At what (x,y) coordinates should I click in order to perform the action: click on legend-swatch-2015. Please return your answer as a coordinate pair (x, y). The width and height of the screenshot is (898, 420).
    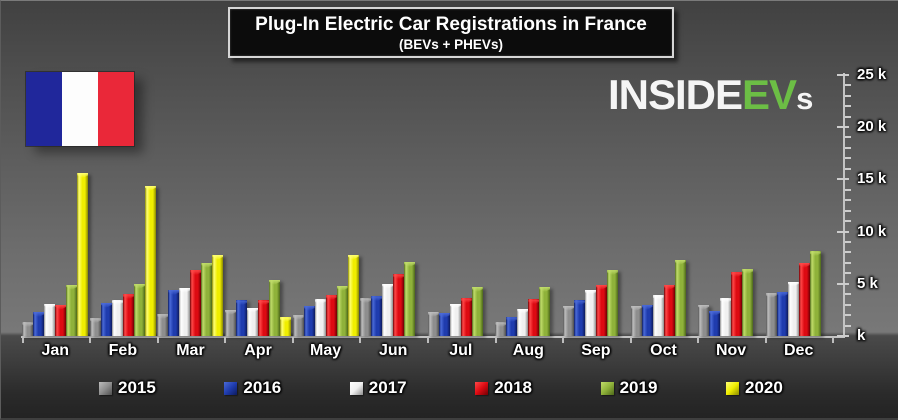
    Looking at the image, I should click on (105, 388).